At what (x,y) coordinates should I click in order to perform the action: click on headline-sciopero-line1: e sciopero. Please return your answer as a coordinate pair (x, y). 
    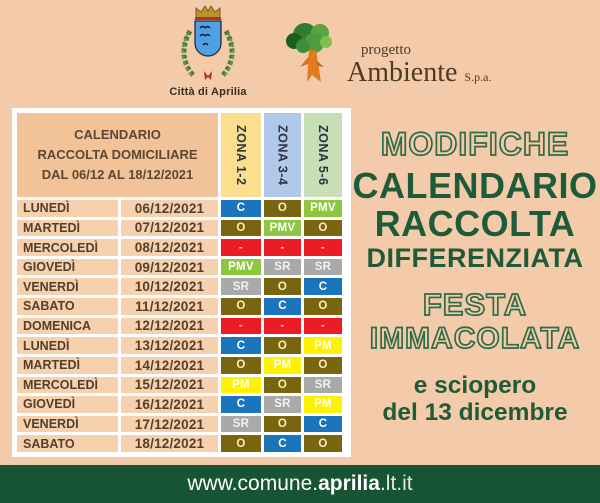
    Looking at the image, I should click on (475, 385).